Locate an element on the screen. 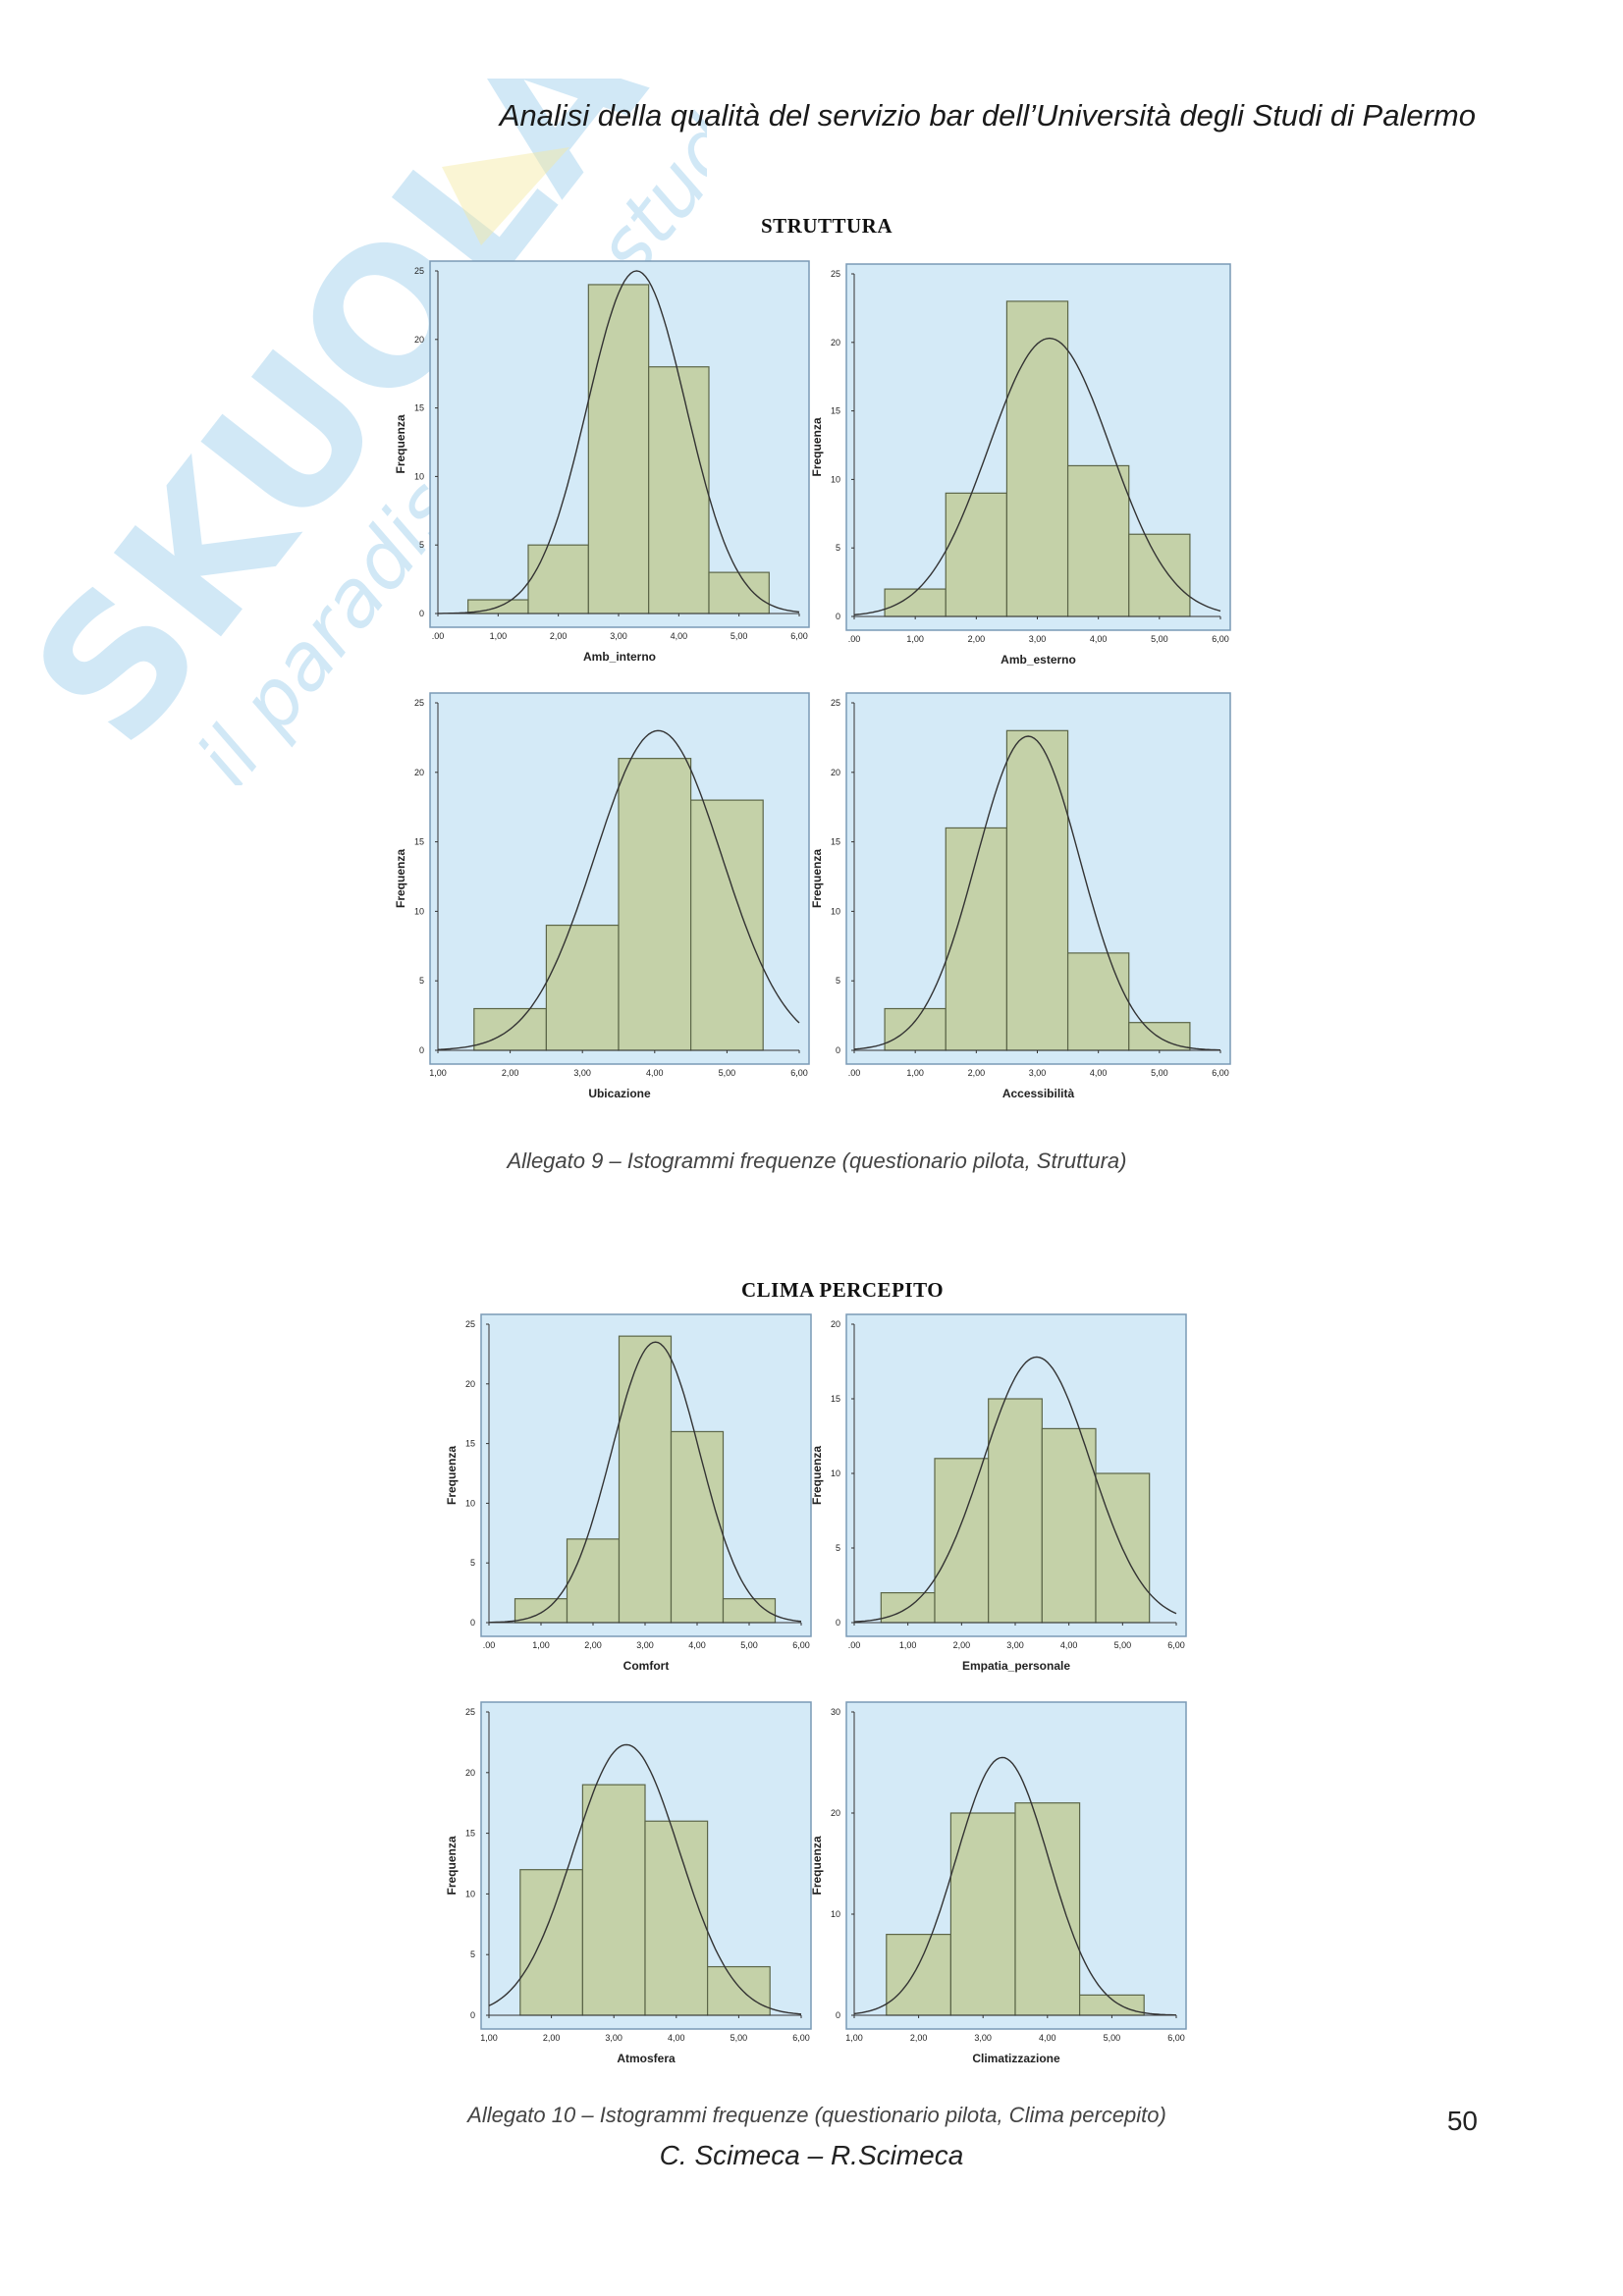 The image size is (1623, 2296). x-axis-label: Empatia_personale is located at coordinates (1016, 1666).